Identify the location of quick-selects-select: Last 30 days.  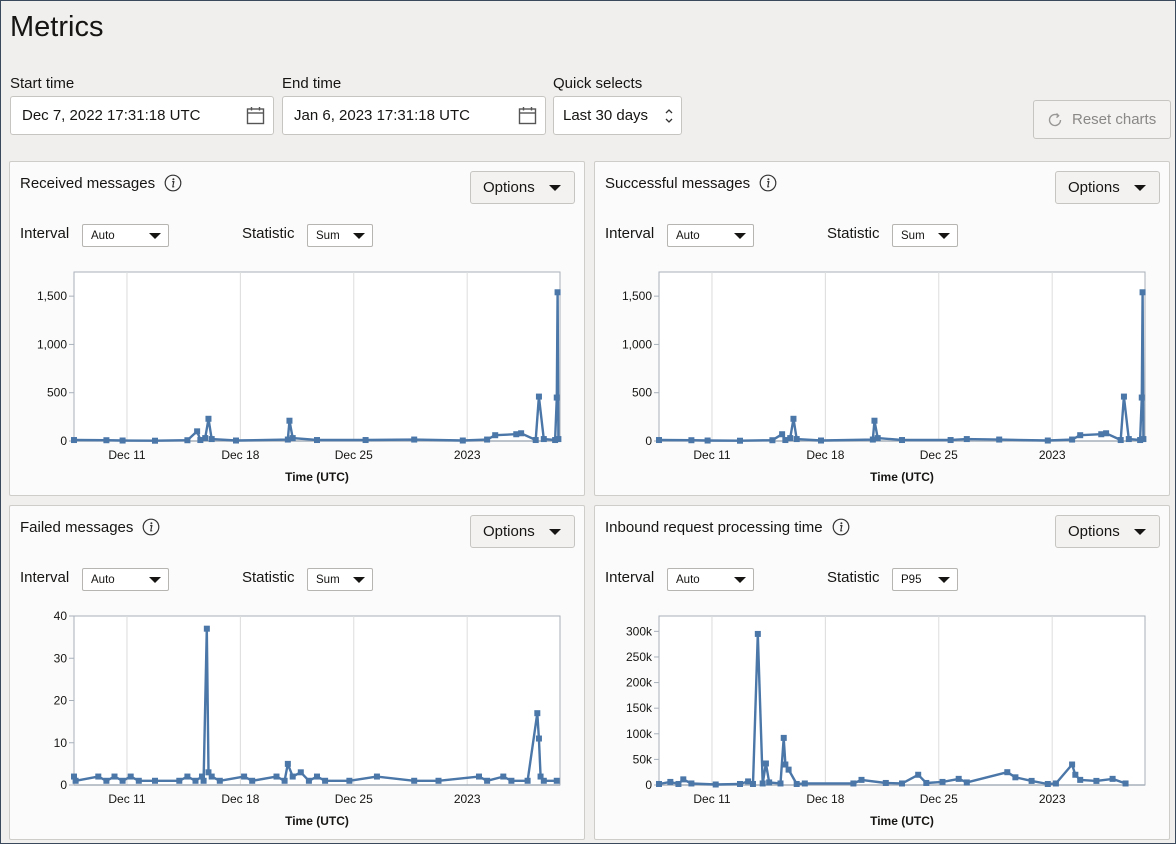
(617, 115).